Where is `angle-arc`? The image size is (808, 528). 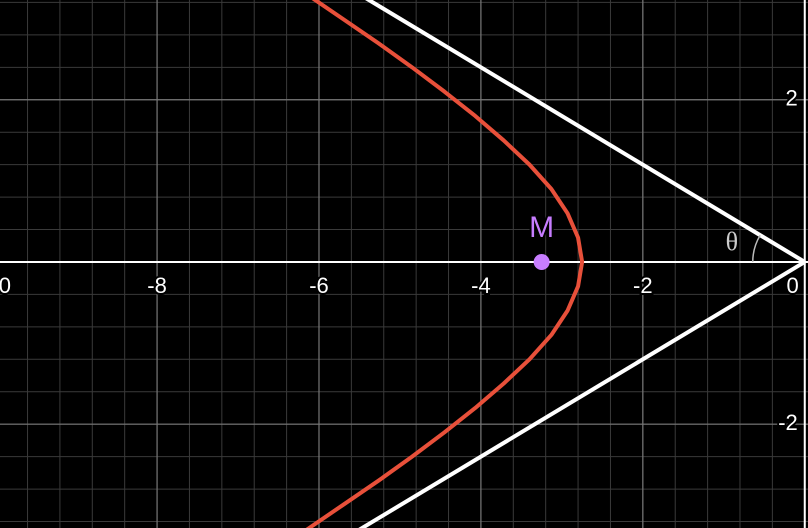
angle-arc is located at coordinates (756, 248).